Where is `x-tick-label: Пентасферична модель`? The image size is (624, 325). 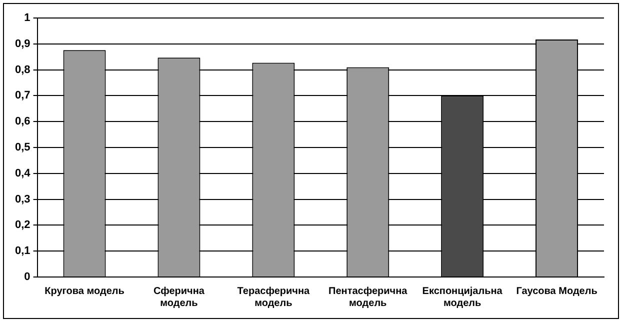 x-tick-label: Пентасферична модель is located at coordinates (368, 297).